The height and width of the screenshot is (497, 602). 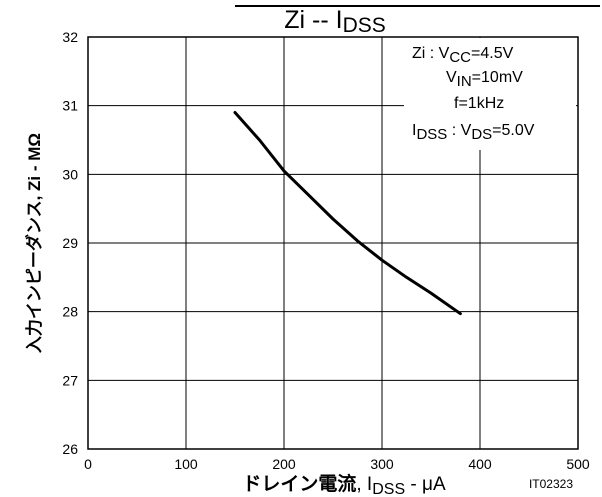 What do you see at coordinates (34, 243) in the screenshot?
I see `y-axis-label: 入力インピーダンス, Zi - MΩ` at bounding box center [34, 243].